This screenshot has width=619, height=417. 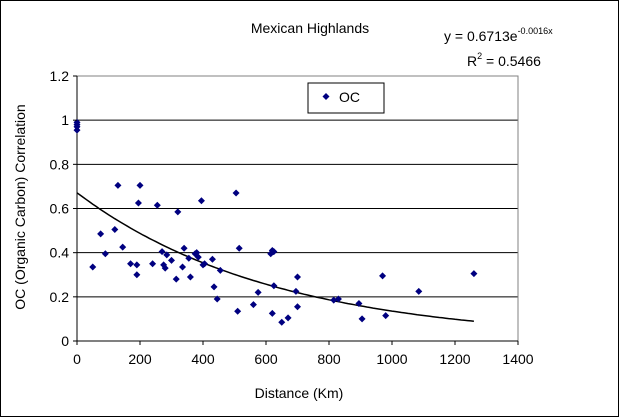 I want to click on y-tick-label: 0, so click(x=65, y=341).